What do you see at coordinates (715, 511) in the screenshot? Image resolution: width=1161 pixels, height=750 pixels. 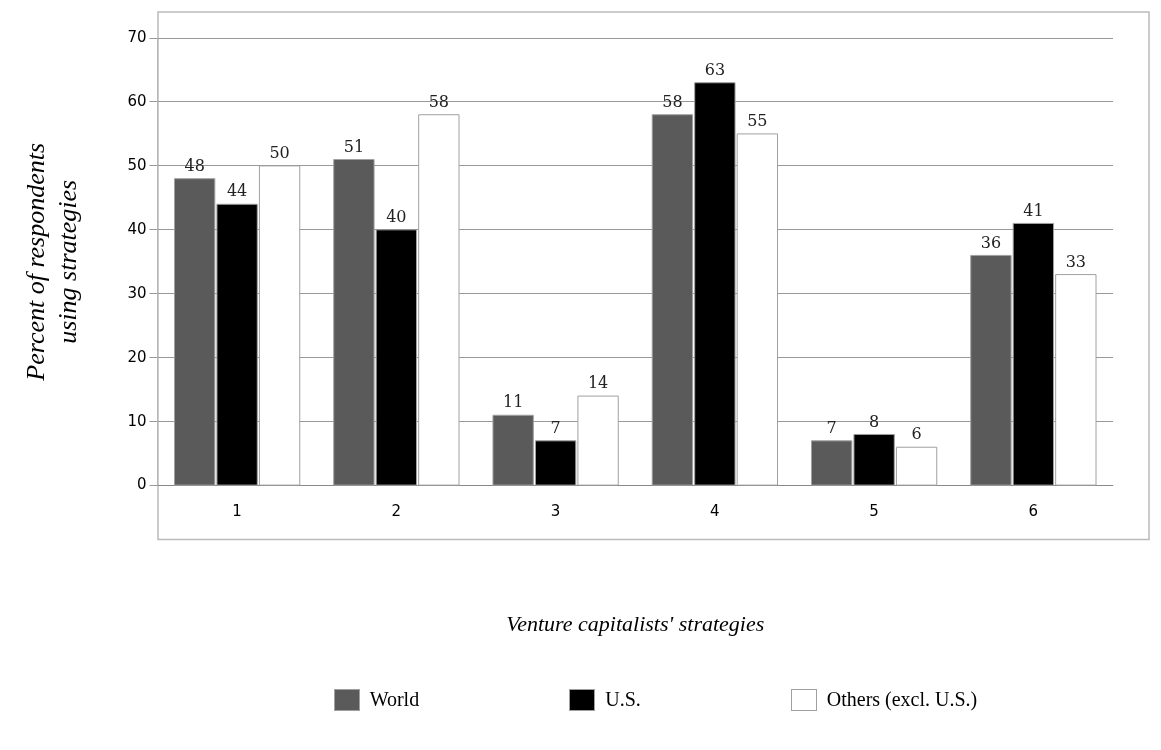 I see `x-tick-label: 4` at bounding box center [715, 511].